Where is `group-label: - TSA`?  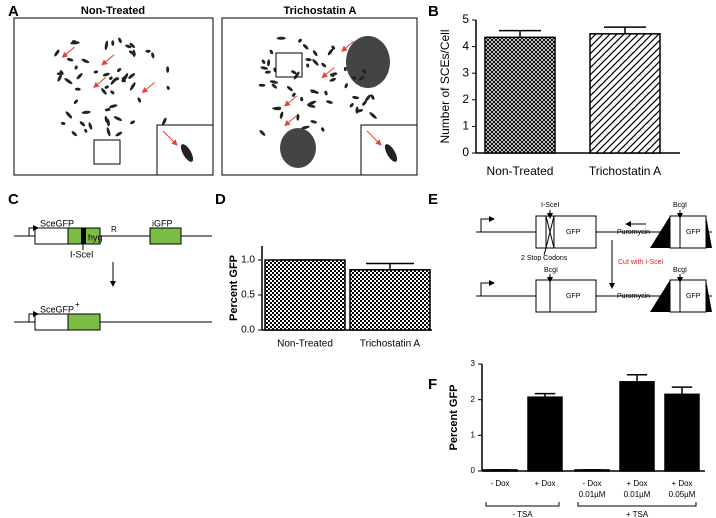 group-label: - TSA is located at coordinates (522, 514).